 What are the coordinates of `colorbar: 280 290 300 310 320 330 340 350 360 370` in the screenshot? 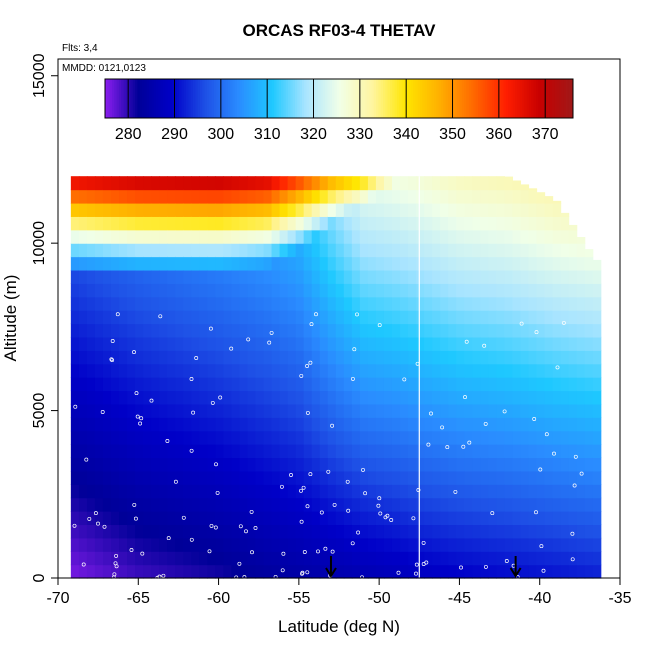 It's located at (339, 110).